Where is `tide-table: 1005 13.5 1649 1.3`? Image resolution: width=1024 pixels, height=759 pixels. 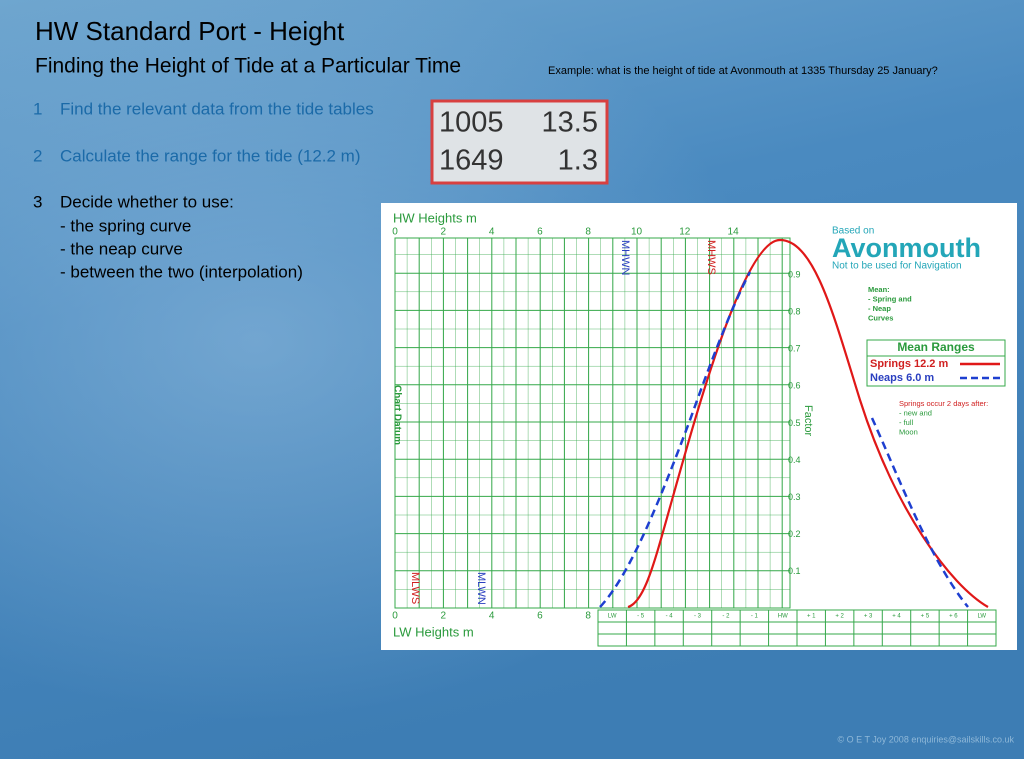 tide-table: 1005 13.5 1649 1.3 is located at coordinates (519, 142).